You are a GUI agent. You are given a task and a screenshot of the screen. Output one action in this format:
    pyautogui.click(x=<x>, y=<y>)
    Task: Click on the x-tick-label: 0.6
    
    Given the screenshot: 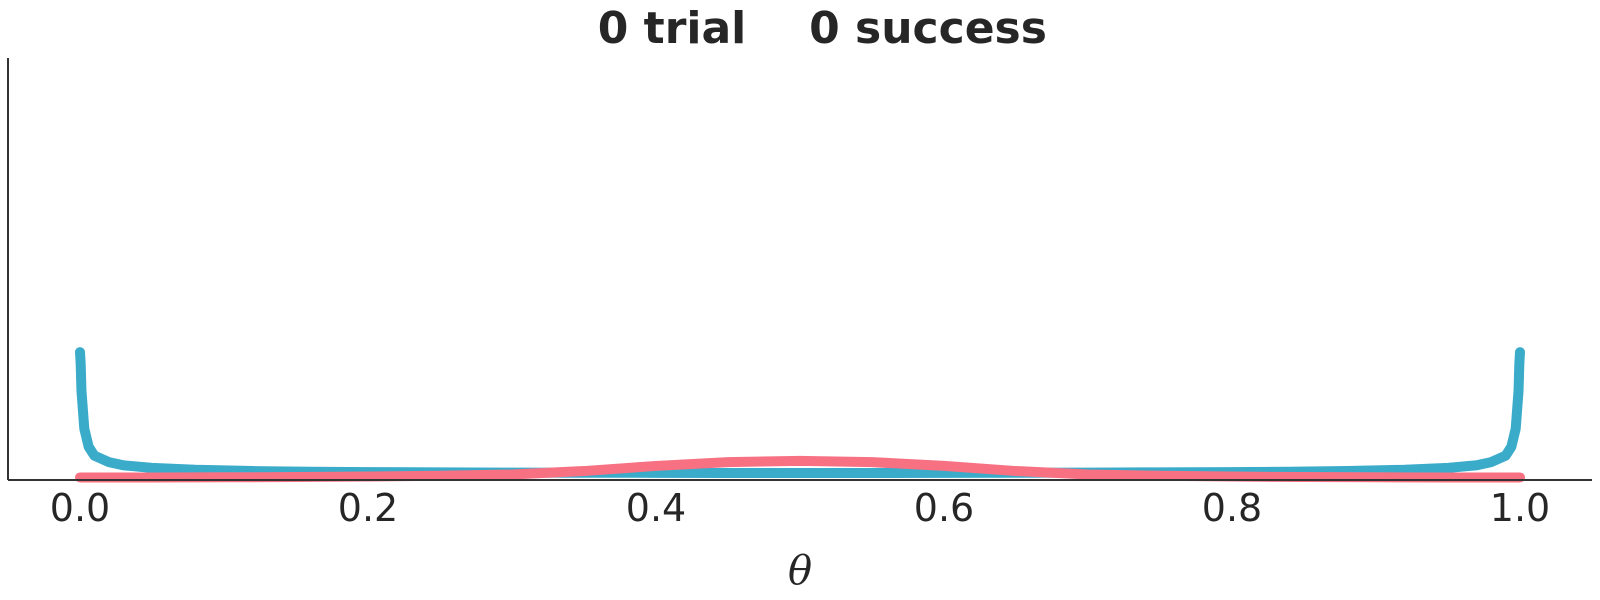 What is the action you would take?
    pyautogui.click(x=944, y=508)
    